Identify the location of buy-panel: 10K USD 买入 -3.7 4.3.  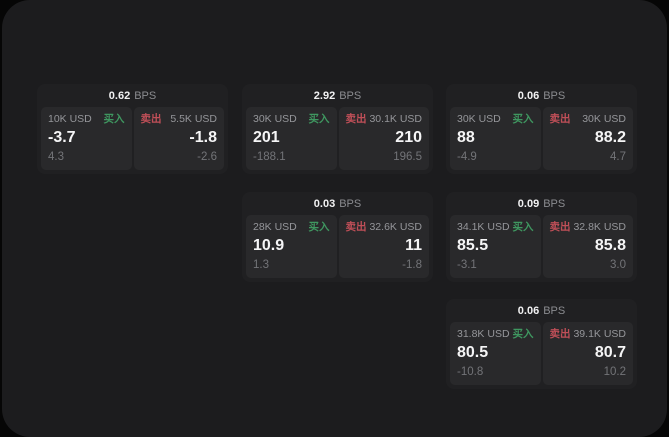
(86, 138).